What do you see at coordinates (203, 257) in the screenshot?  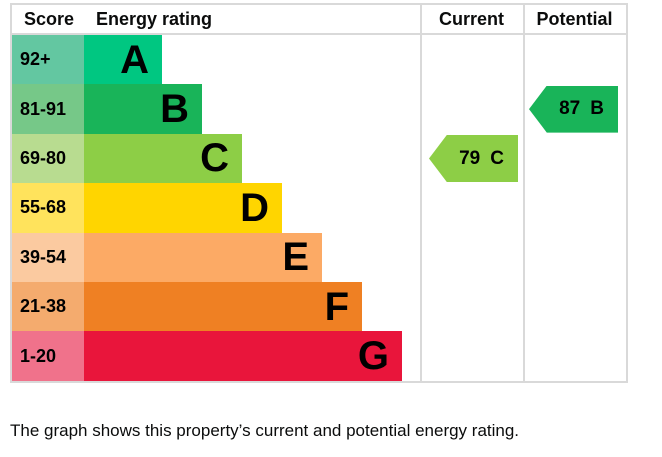 I see `band-bar-e: E` at bounding box center [203, 257].